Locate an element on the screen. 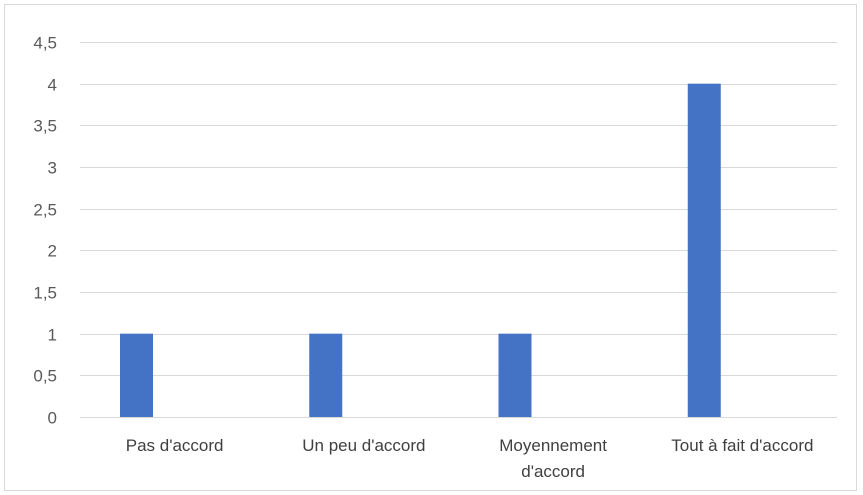 The height and width of the screenshot is (495, 863). x-category-label: Pas d'accord is located at coordinates (175, 445).